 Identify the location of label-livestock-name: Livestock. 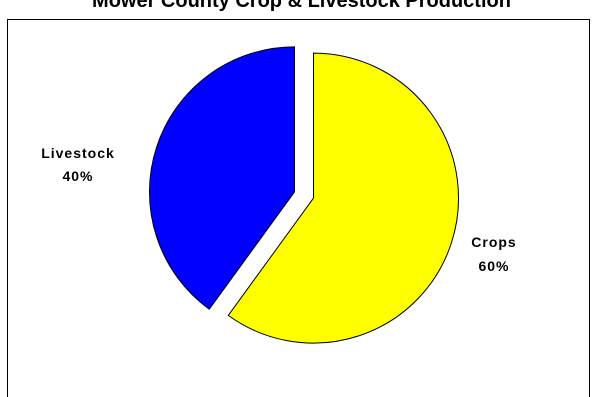
(78, 153).